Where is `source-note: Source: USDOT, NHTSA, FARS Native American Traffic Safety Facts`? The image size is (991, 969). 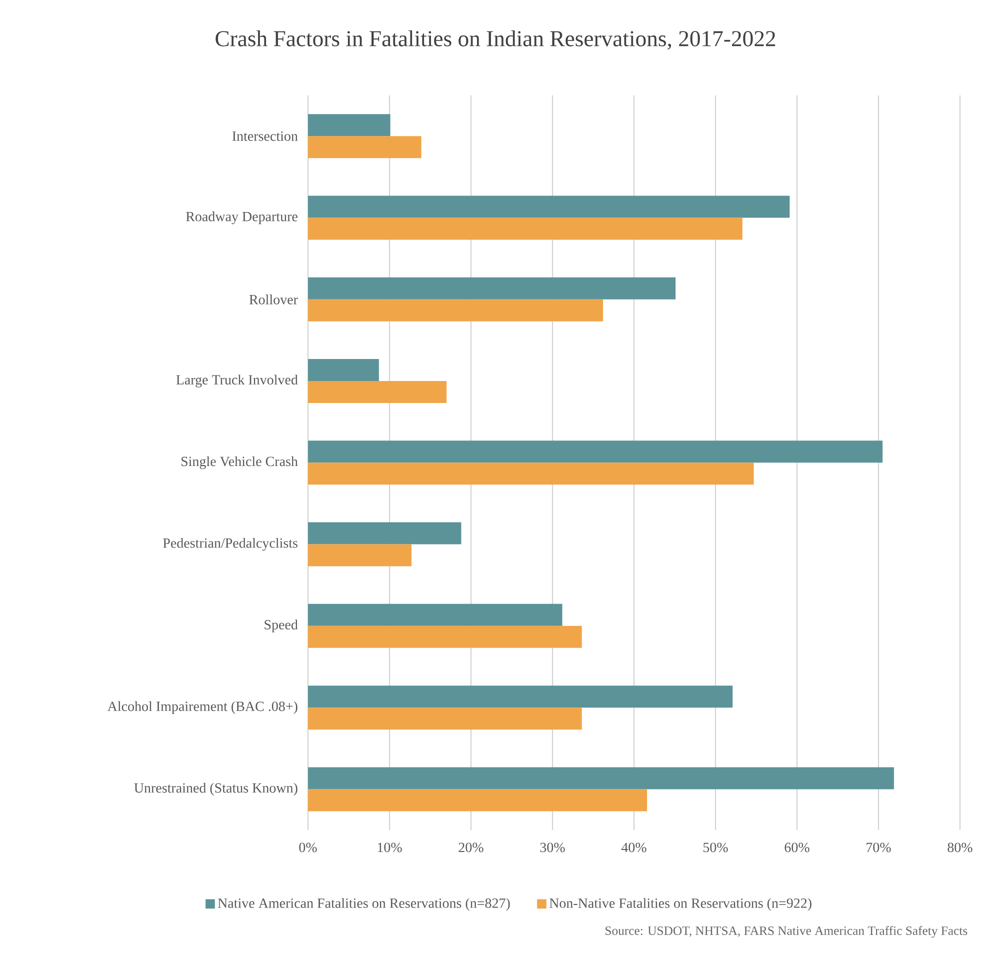 source-note: Source: USDOT, NHTSA, FARS Native American Traffic Safety Facts is located at coordinates (787, 932).